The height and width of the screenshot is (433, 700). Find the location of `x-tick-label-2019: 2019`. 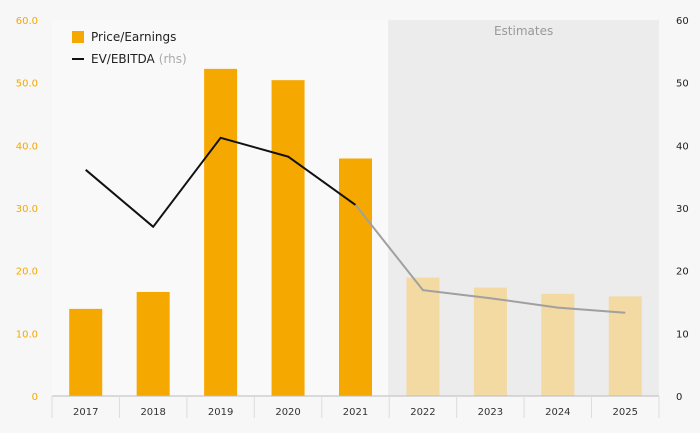

x-tick-label-2019: 2019 is located at coordinates (220, 412).